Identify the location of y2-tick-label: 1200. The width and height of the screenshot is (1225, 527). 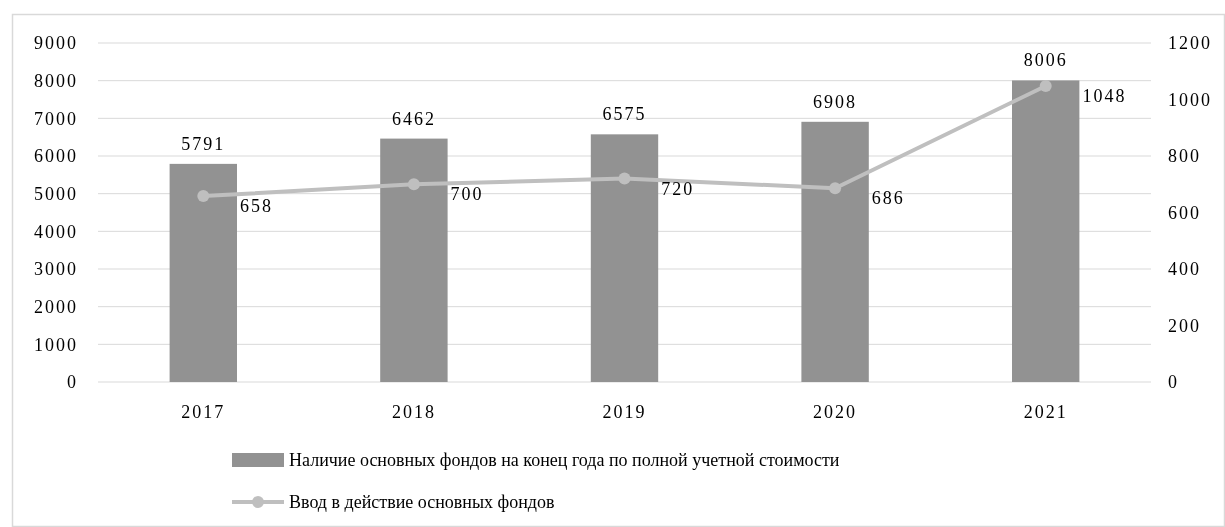
(1190, 43).